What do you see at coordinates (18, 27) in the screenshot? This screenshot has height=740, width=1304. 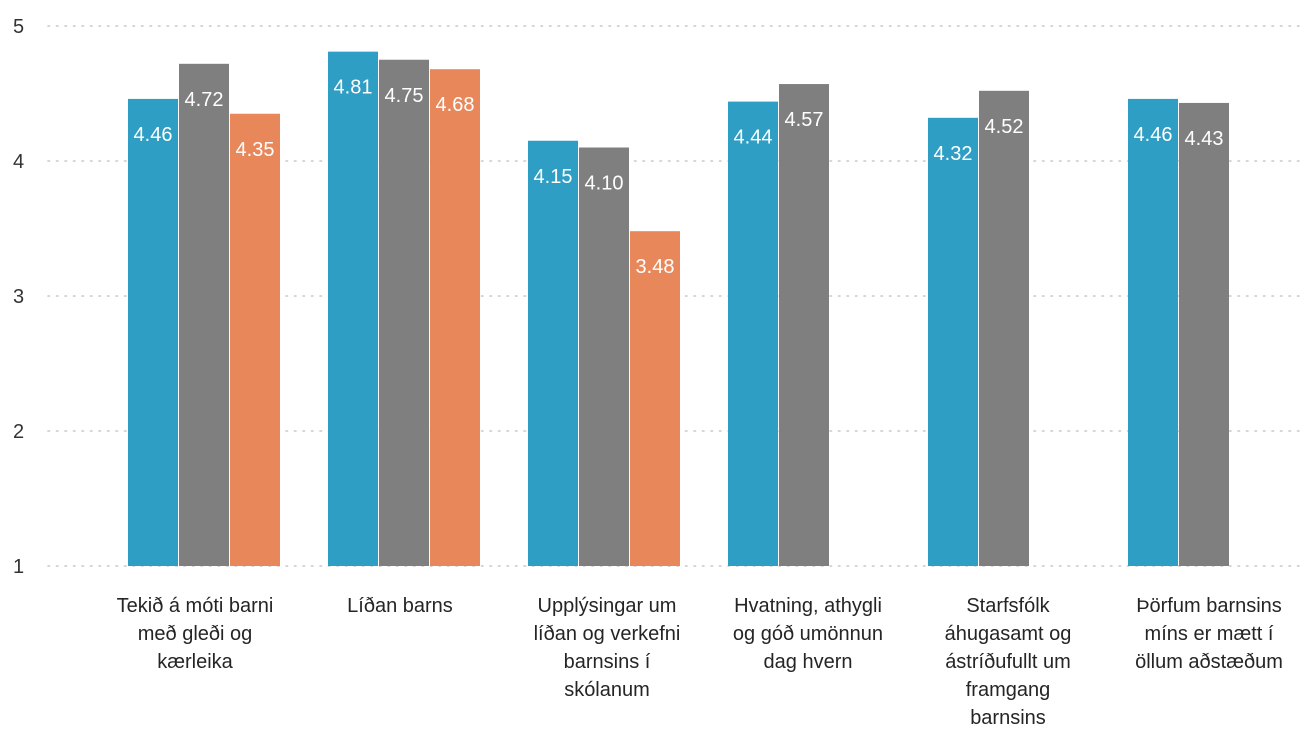 I see `y-tick-label: 5` at bounding box center [18, 27].